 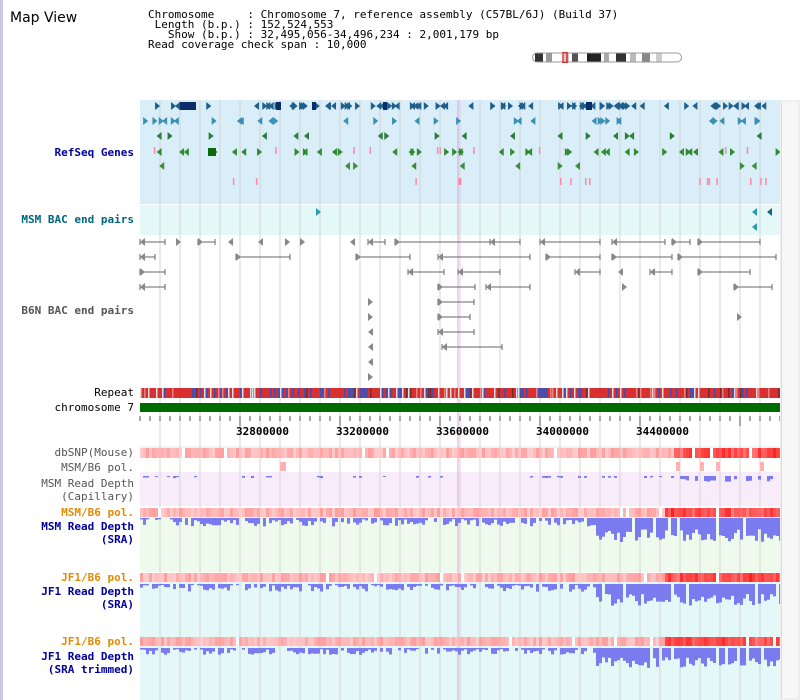 What do you see at coordinates (789, 400) in the screenshot?
I see `scrollbar-thumb` at bounding box center [789, 400].